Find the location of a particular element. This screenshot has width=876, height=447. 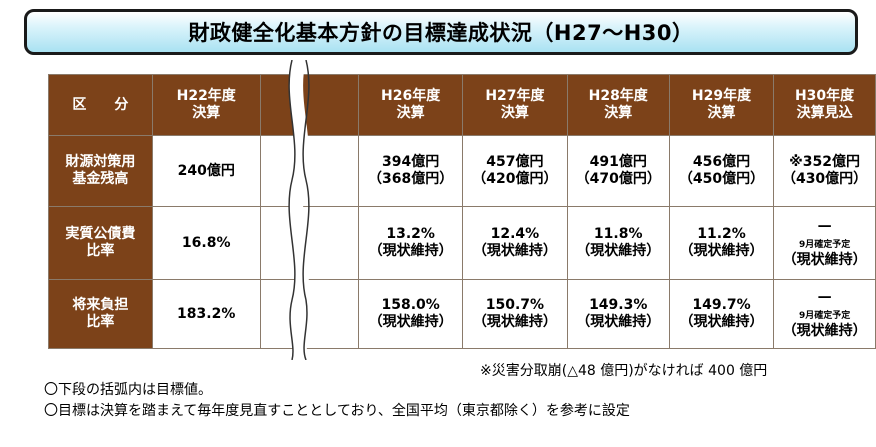

header-h27: H27年度 決算 is located at coordinates (515, 105).